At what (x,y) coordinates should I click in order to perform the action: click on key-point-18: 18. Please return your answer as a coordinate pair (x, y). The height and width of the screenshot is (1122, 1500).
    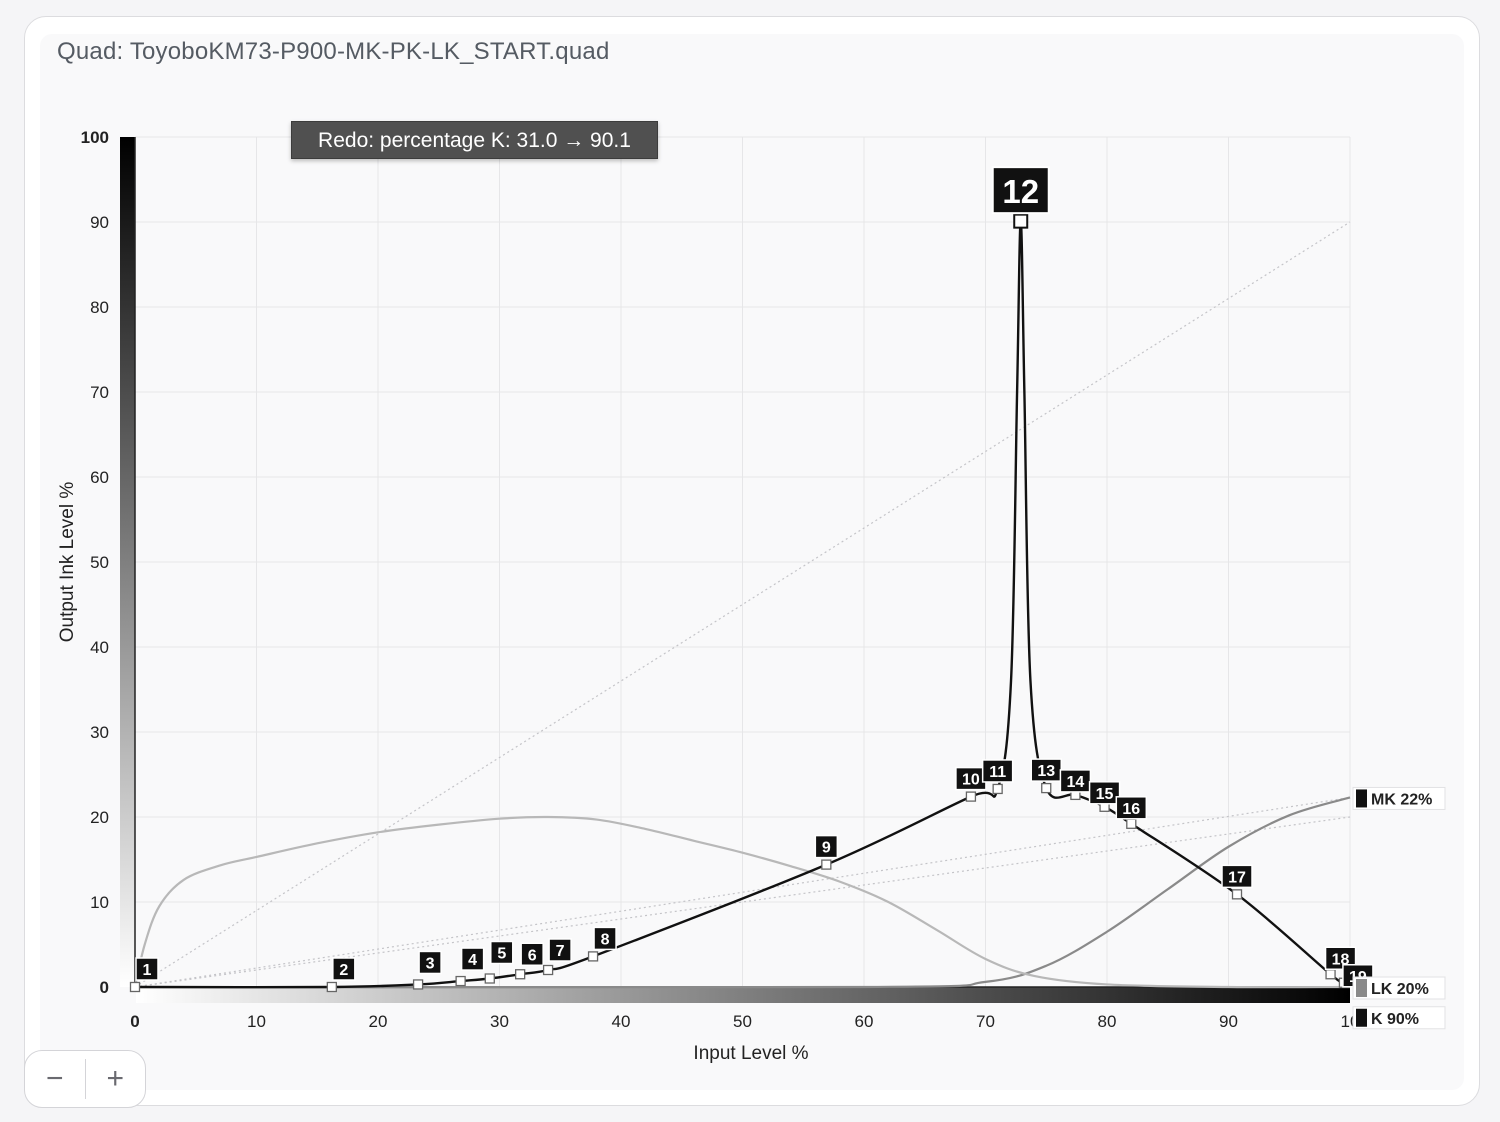
    Looking at the image, I should click on (1340, 963).